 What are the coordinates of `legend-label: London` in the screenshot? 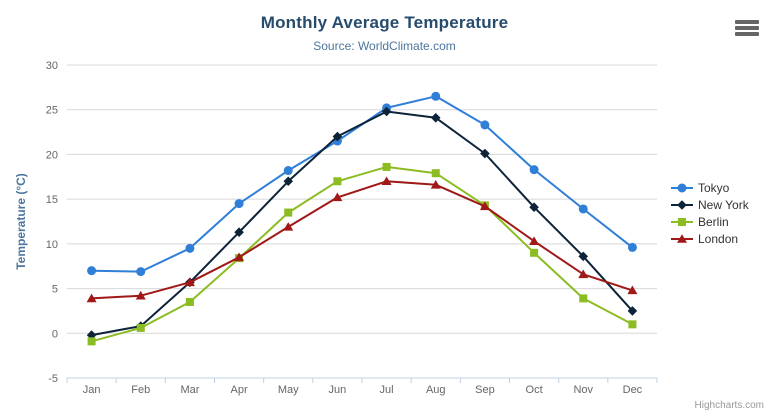 It's located at (718, 238).